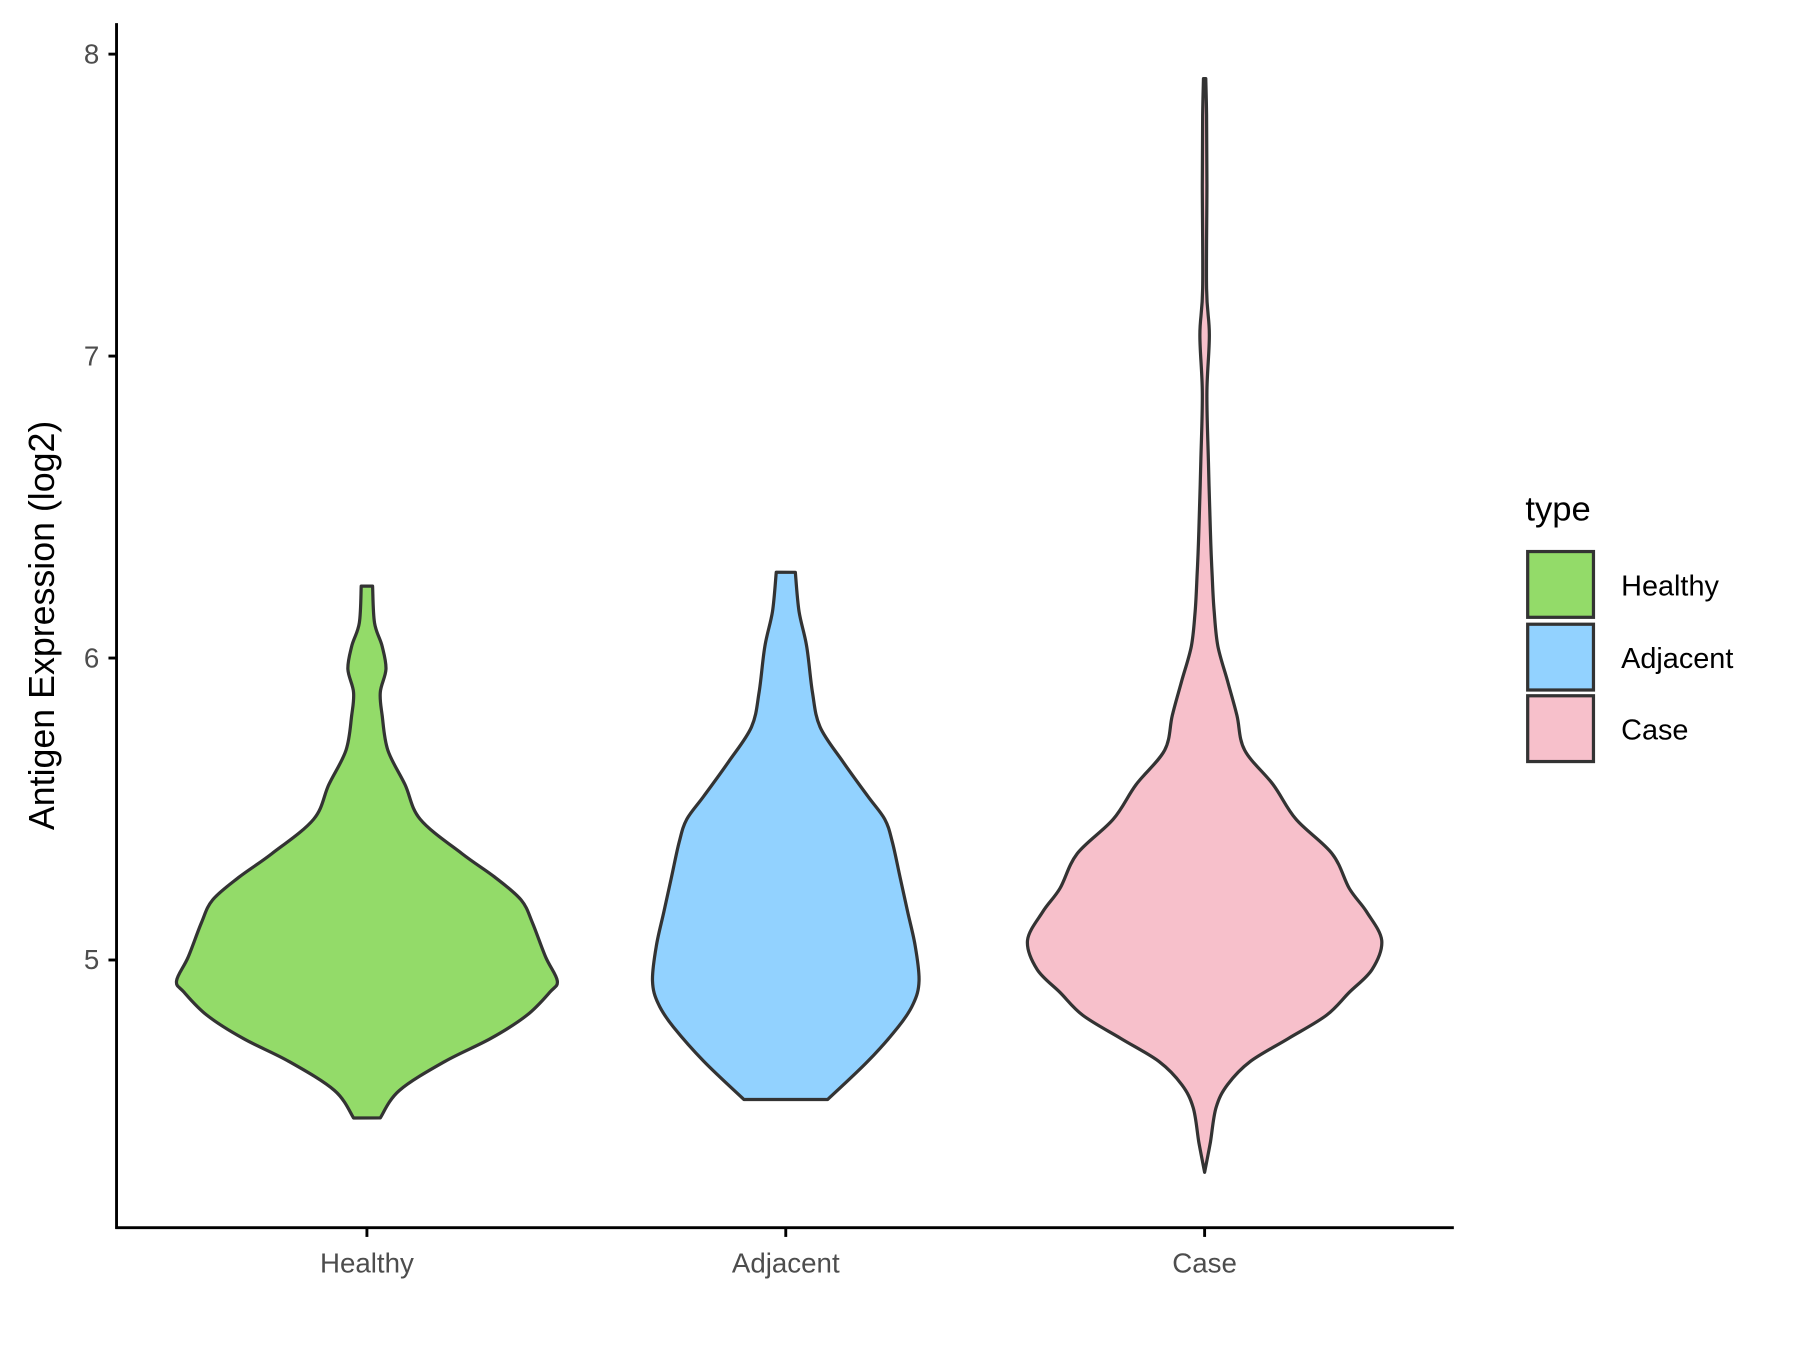  Describe the element at coordinates (367, 1263) in the screenshot. I see `x-tick-label: Healthy` at that location.